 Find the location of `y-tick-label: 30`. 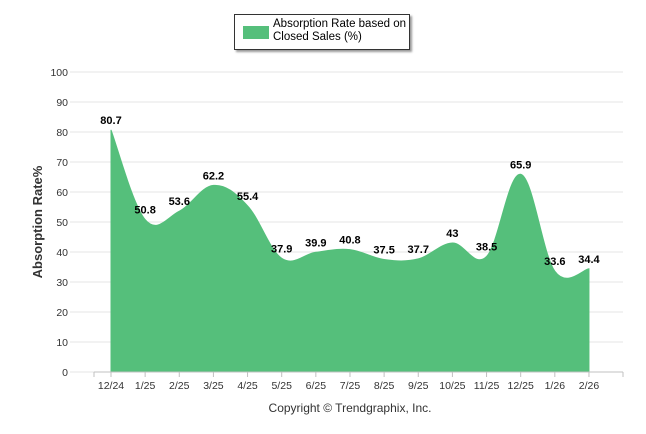

y-tick-label: 30 is located at coordinates (62, 283).